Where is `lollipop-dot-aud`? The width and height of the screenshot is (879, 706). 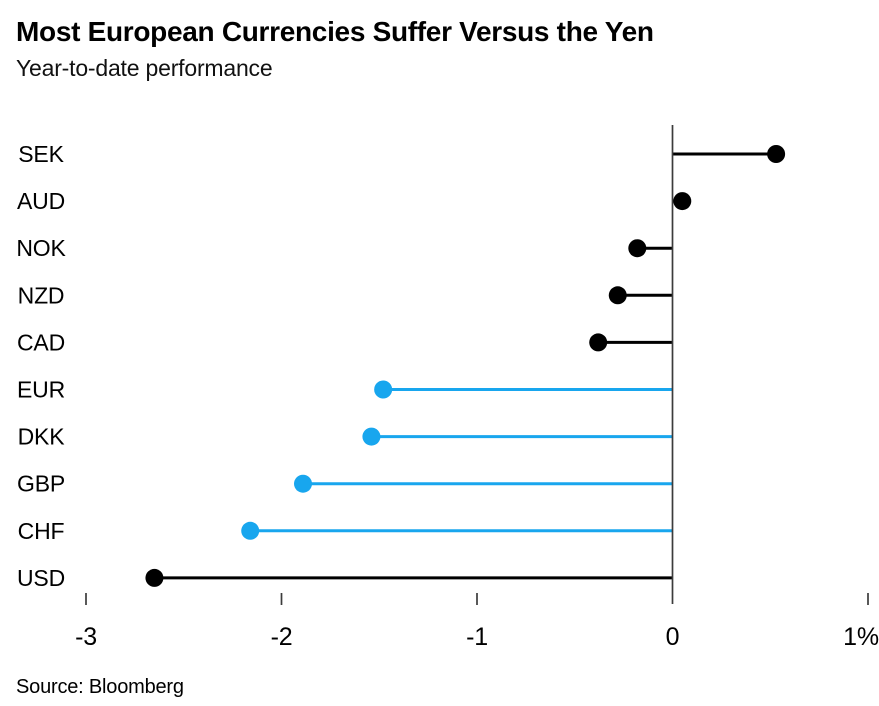
lollipop-dot-aud is located at coordinates (682, 201).